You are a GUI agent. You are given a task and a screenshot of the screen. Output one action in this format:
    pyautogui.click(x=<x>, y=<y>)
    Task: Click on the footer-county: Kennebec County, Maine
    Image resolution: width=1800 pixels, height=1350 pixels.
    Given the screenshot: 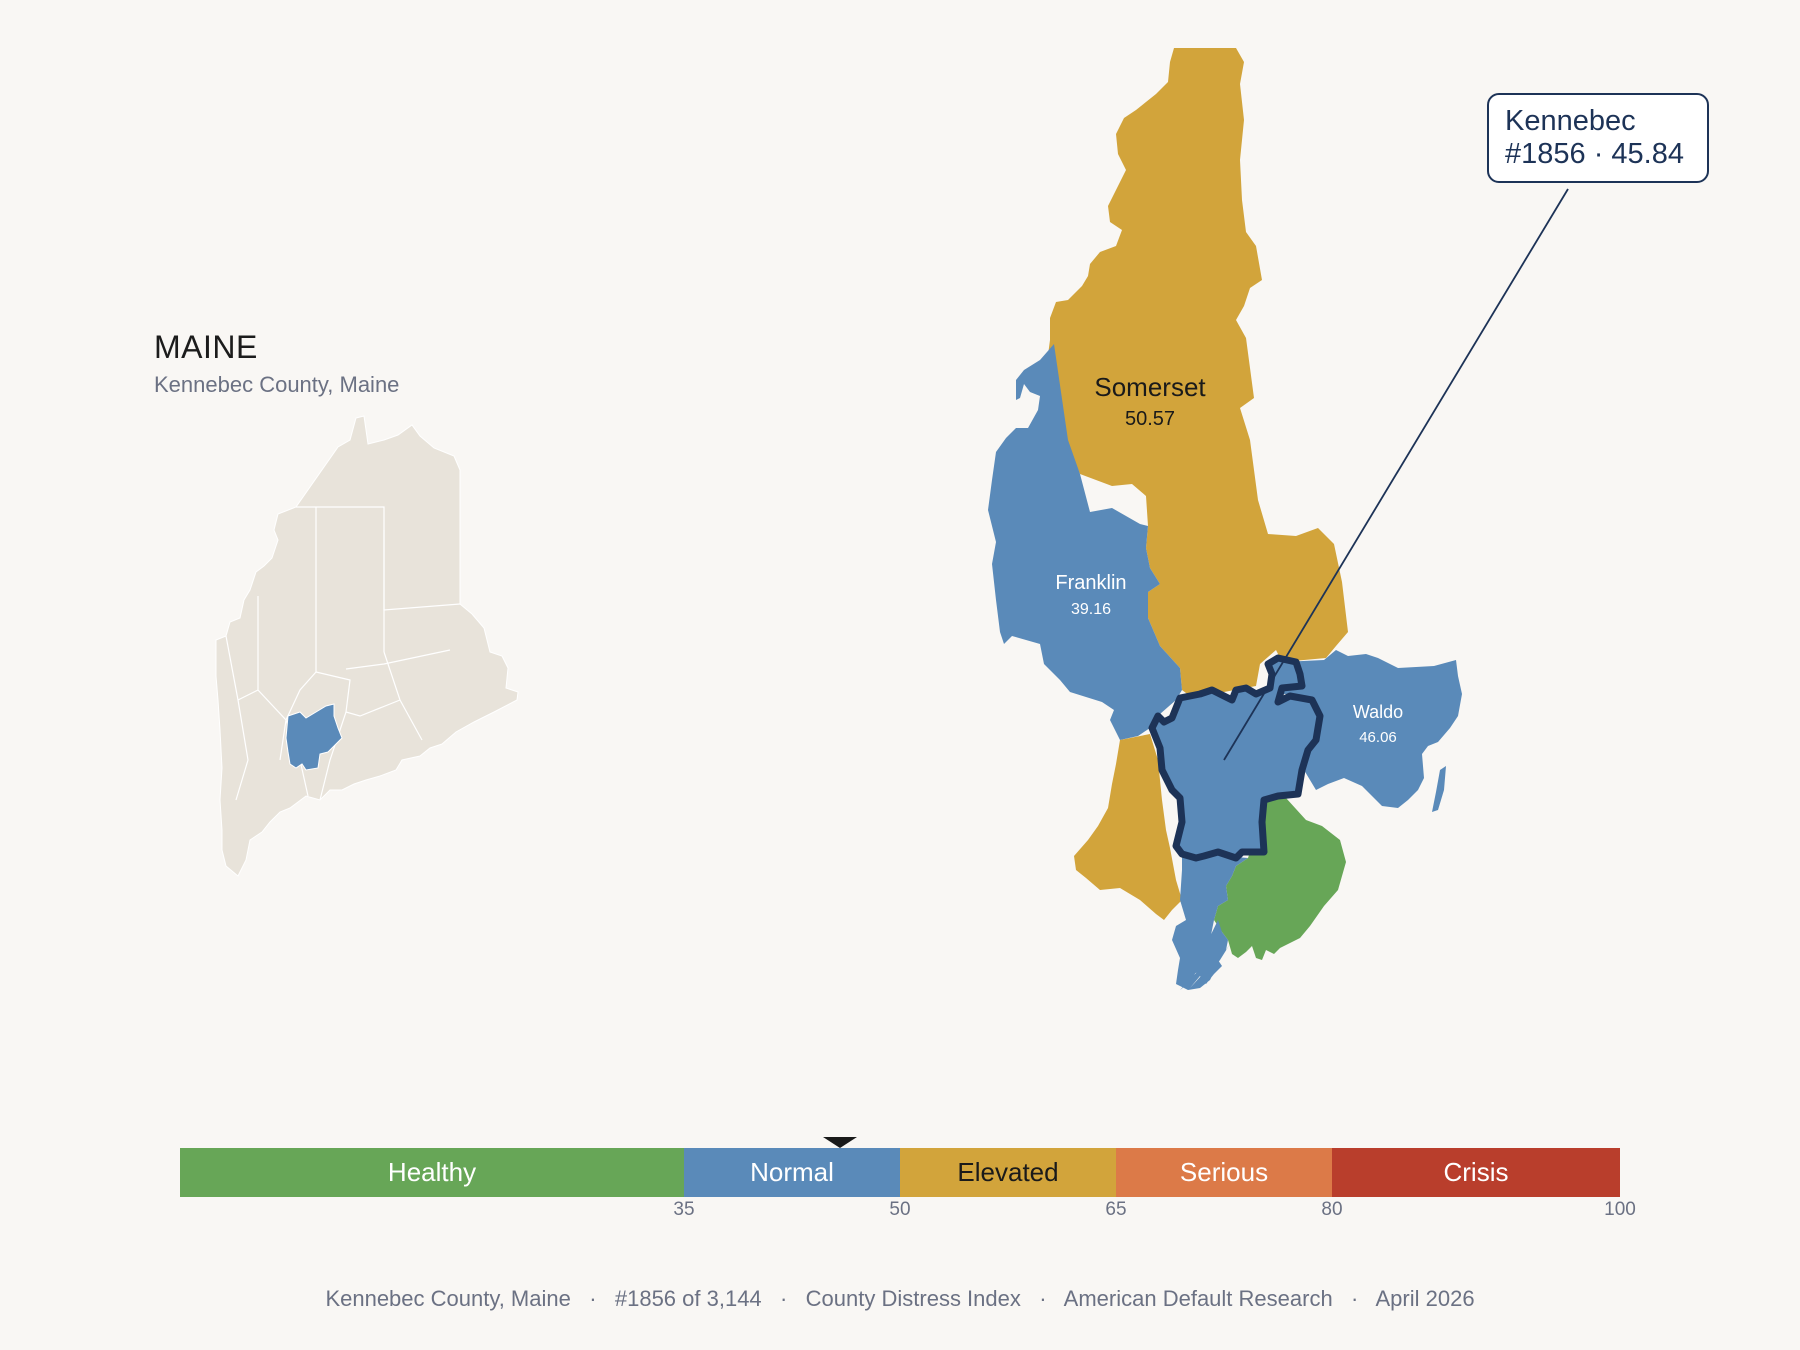 What is the action you would take?
    pyautogui.click(x=448, y=1298)
    